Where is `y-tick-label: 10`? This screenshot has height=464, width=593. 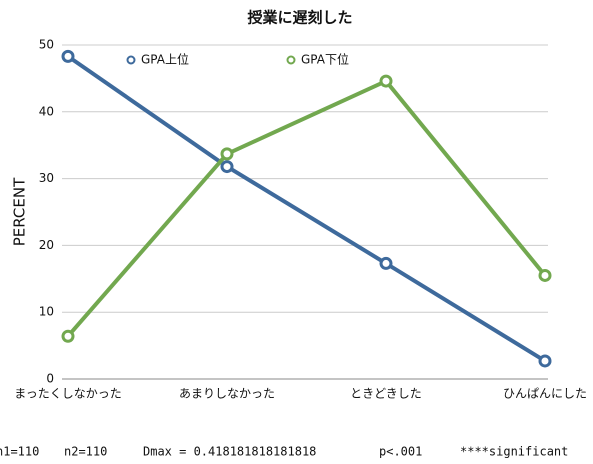
y-tick-label: 10 is located at coordinates (46, 312).